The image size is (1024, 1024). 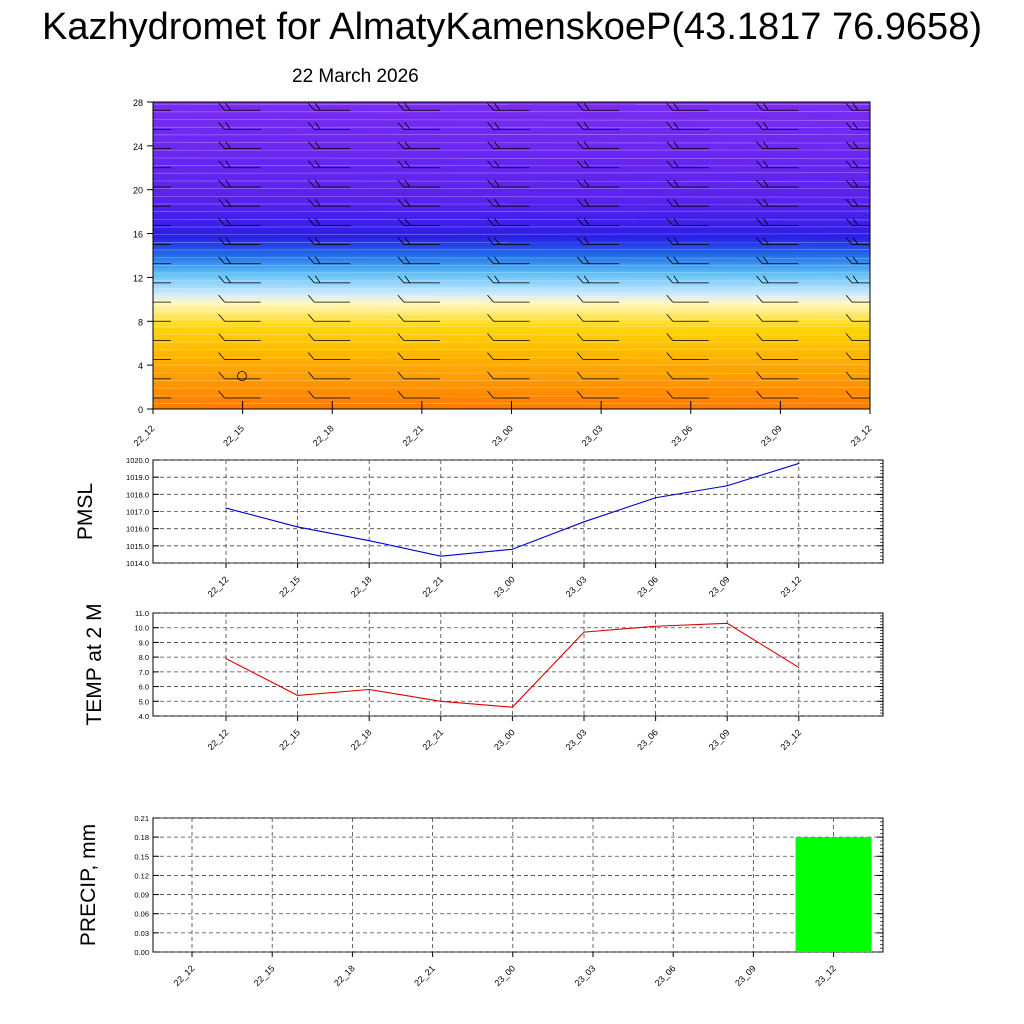 I want to click on y-tick-label: 0.09, so click(x=141, y=895).